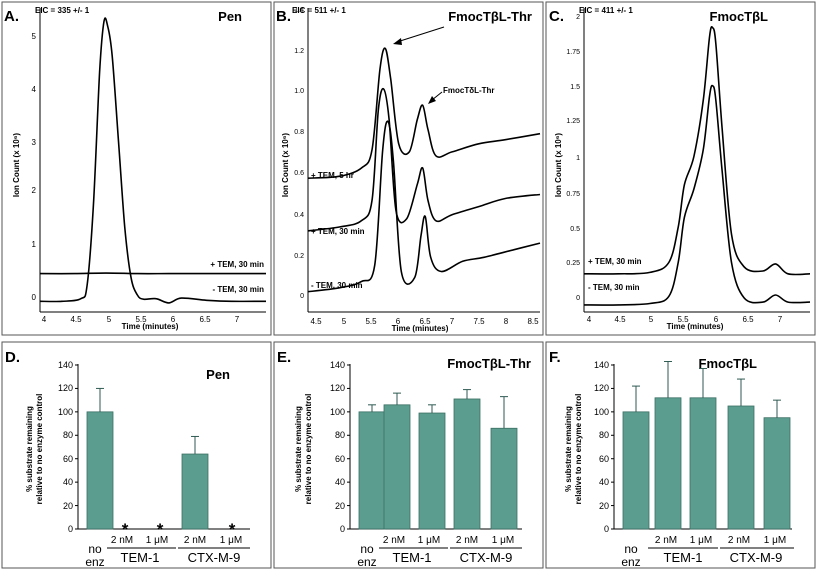 The image size is (817, 571). Describe the element at coordinates (299, 91) in the screenshot. I see `y-tick-label: 1.0` at that location.